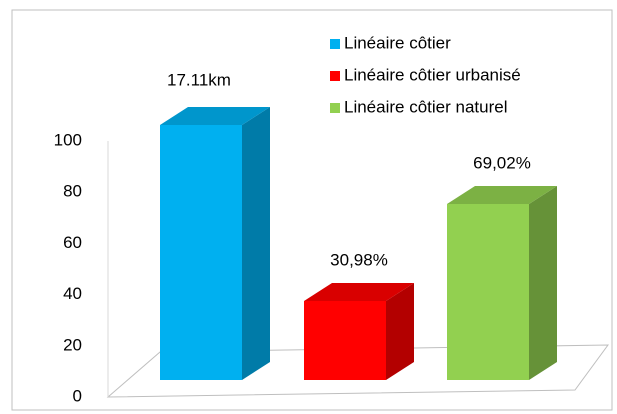 This screenshot has height=414, width=617. I want to click on data-label: 69,02%, so click(502, 162).